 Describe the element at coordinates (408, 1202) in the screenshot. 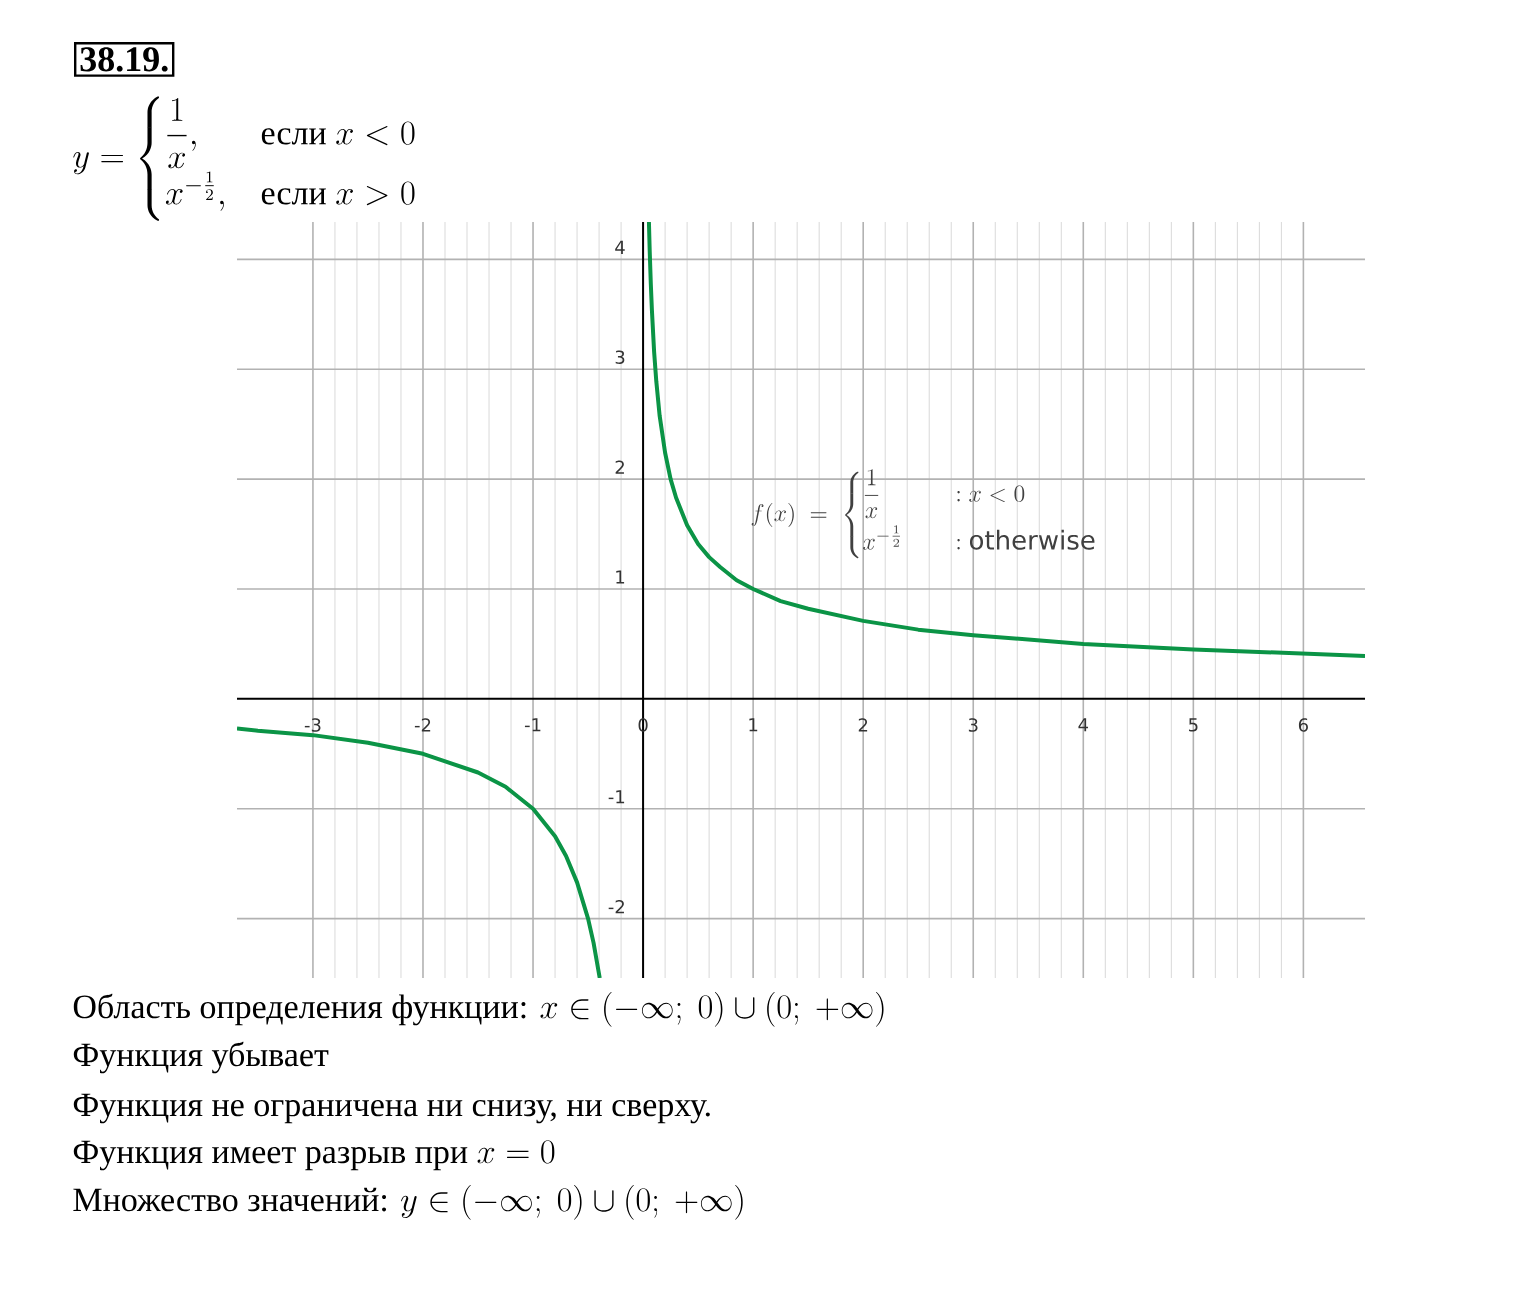

I see `text: $\text{Множество значений: } y\in(-\infty;\ 0)\cup(0;\ +\infty)$` at that location.